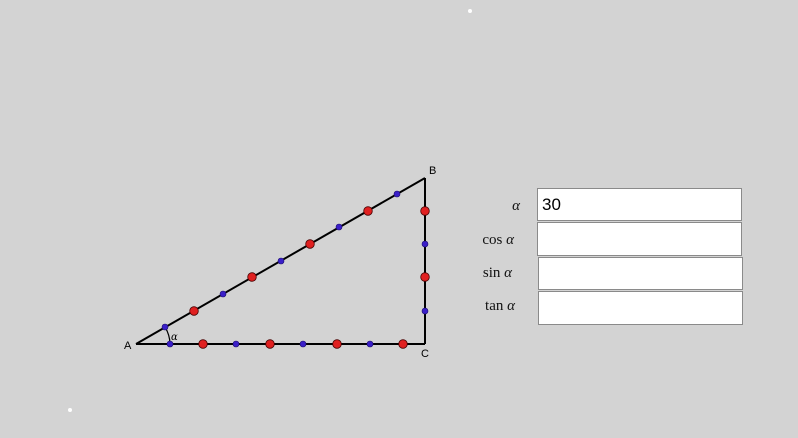  What do you see at coordinates (511, 306) in the screenshot?
I see `tan-label-symbol: α` at bounding box center [511, 306].